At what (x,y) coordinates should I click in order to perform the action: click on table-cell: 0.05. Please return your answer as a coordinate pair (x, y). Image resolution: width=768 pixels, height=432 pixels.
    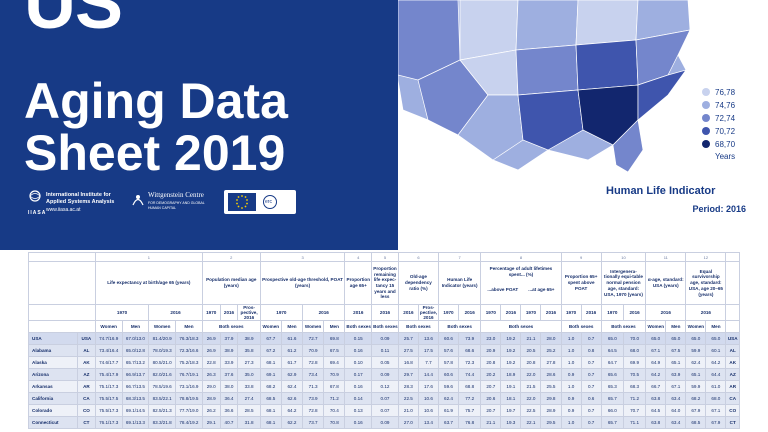
    Looking at the image, I should click on (385, 362).